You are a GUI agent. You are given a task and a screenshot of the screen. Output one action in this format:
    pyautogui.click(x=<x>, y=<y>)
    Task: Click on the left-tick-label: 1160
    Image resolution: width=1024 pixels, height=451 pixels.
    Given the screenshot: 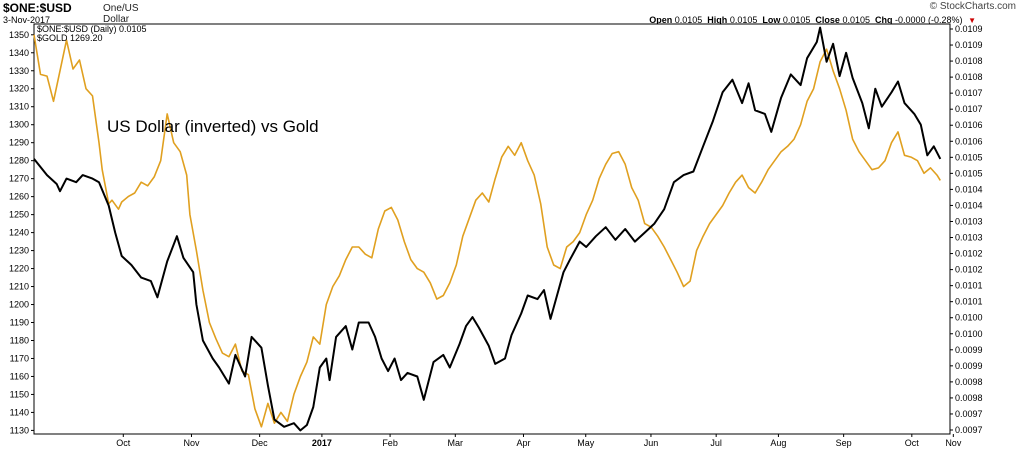 What is the action you would take?
    pyautogui.click(x=19, y=376)
    